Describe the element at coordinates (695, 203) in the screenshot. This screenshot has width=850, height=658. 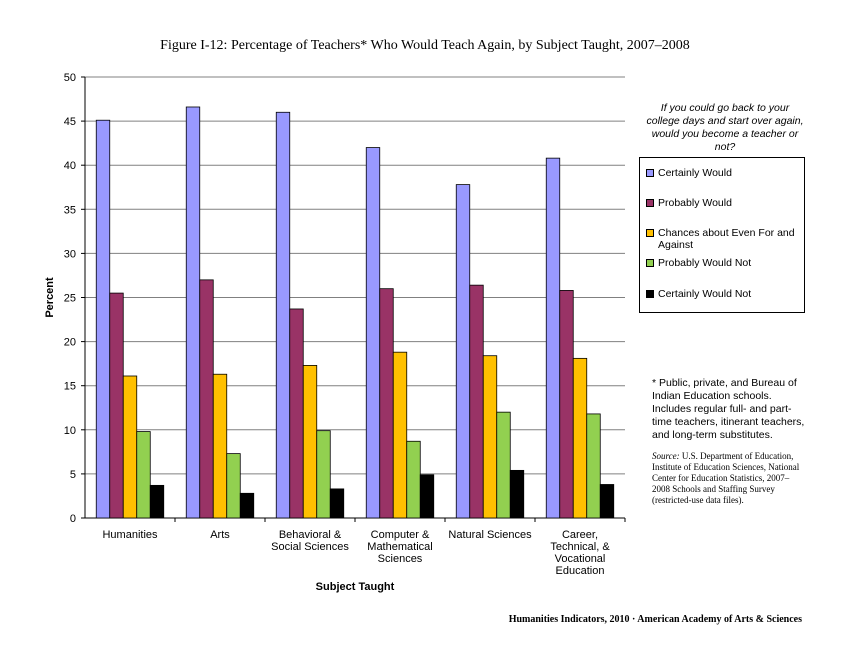
I see `legend-label: Probably Would` at that location.